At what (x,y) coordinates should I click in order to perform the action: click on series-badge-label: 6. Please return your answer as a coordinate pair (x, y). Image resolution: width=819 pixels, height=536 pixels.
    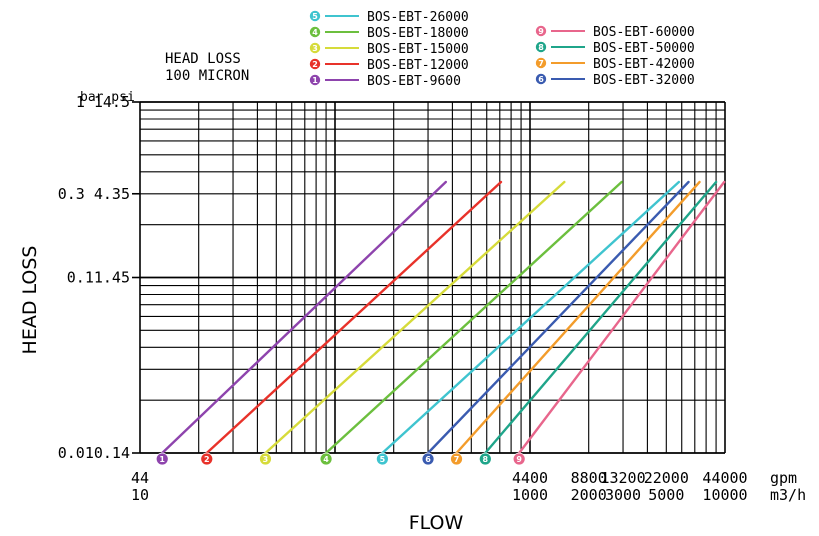
    Looking at the image, I should click on (428, 459).